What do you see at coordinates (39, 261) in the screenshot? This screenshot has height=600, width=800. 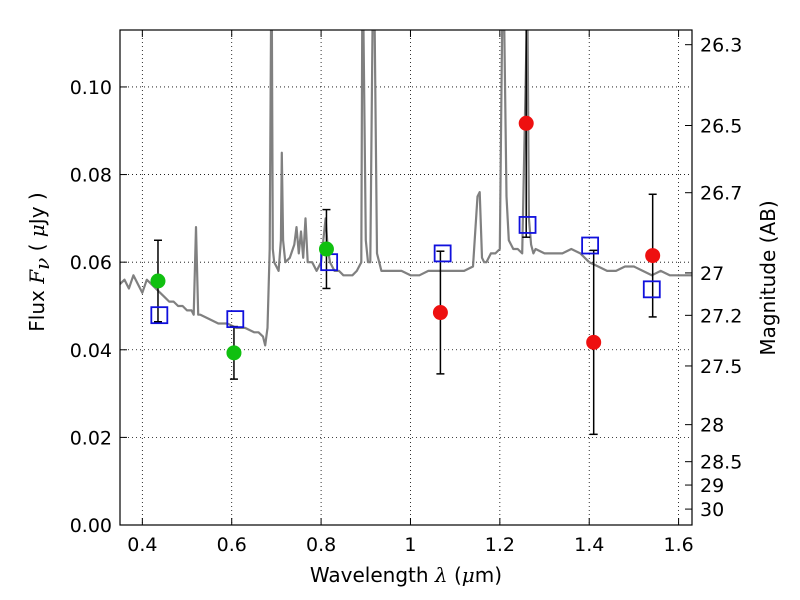 I see `y-axis-label: Flux Fν ( μJy )` at bounding box center [39, 261].